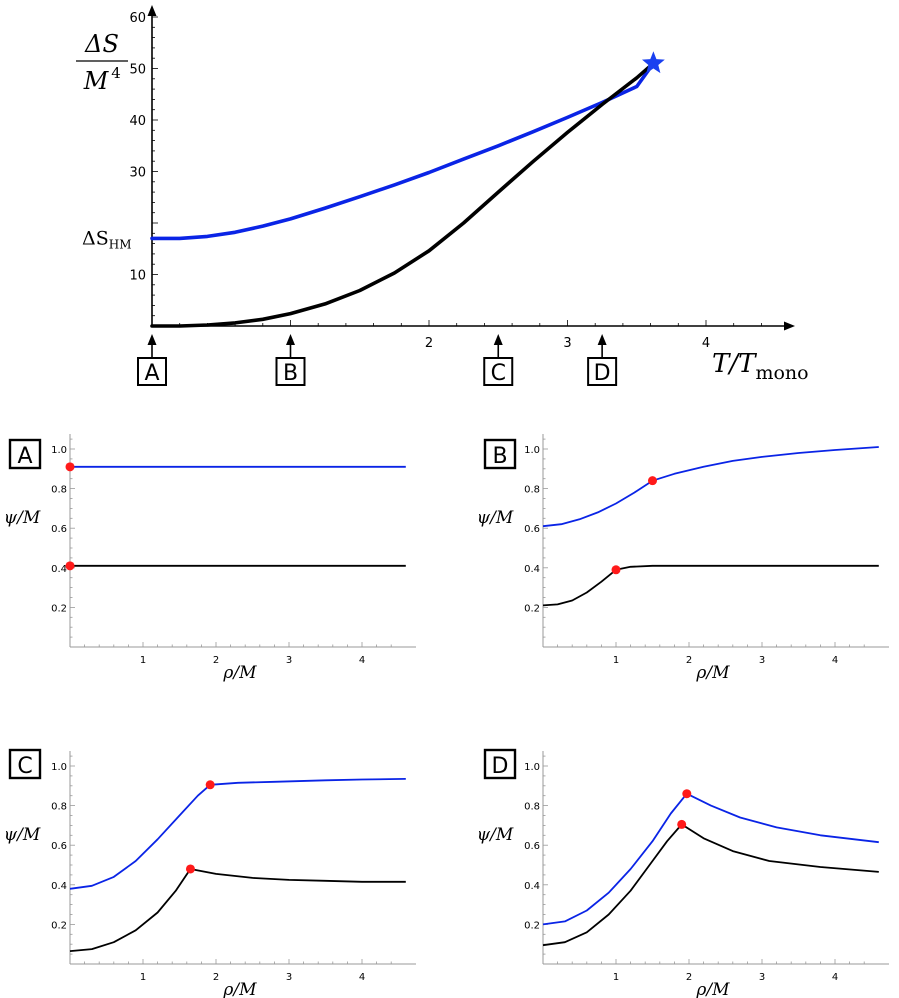 The width and height of the screenshot is (899, 998). I want to click on panel-label-d: D, so click(500, 766).